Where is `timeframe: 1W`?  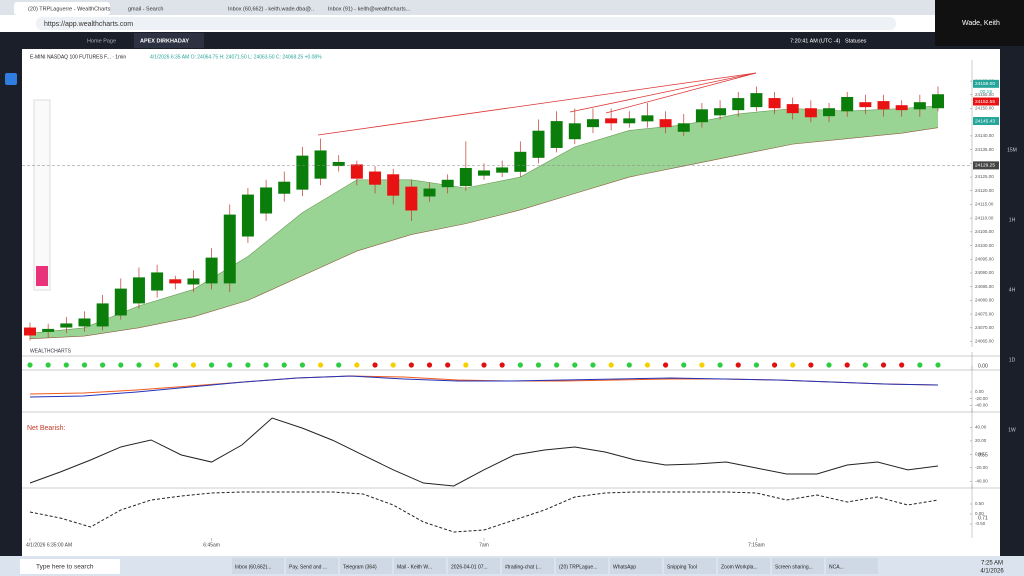
timeframe: 1W is located at coordinates (1012, 430).